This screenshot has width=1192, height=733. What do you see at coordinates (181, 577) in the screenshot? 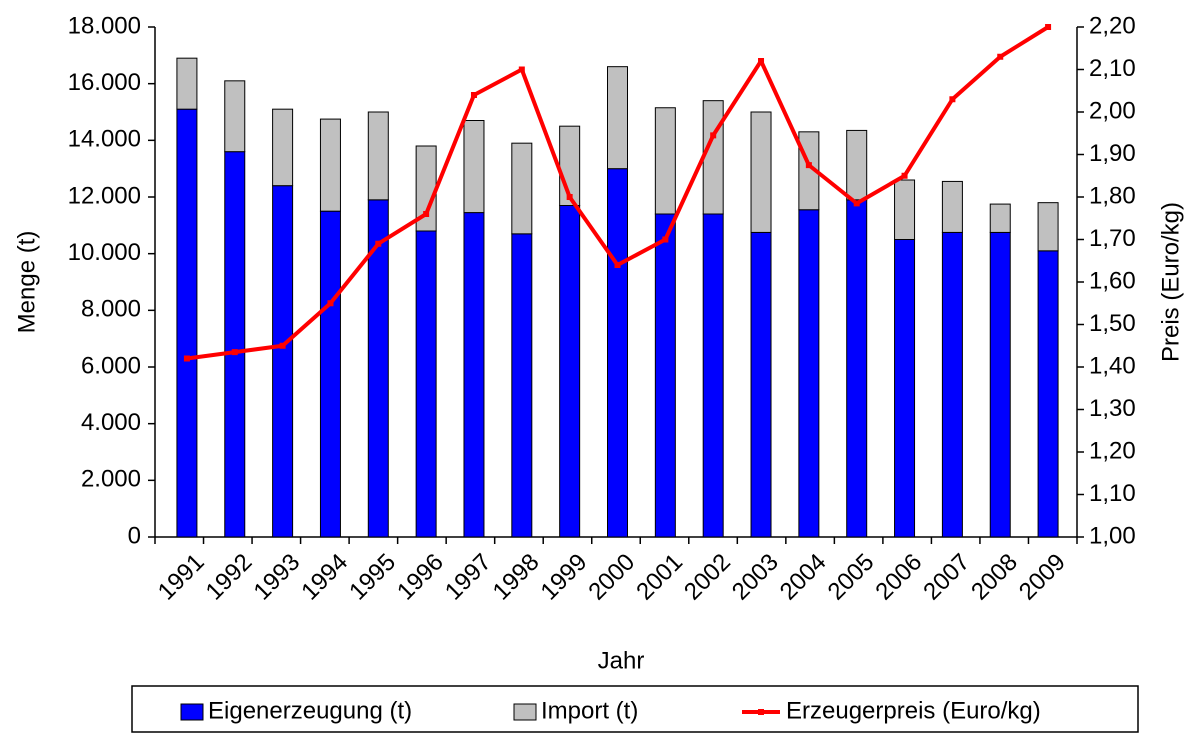
I see `x-tick-label: 1991` at bounding box center [181, 577].